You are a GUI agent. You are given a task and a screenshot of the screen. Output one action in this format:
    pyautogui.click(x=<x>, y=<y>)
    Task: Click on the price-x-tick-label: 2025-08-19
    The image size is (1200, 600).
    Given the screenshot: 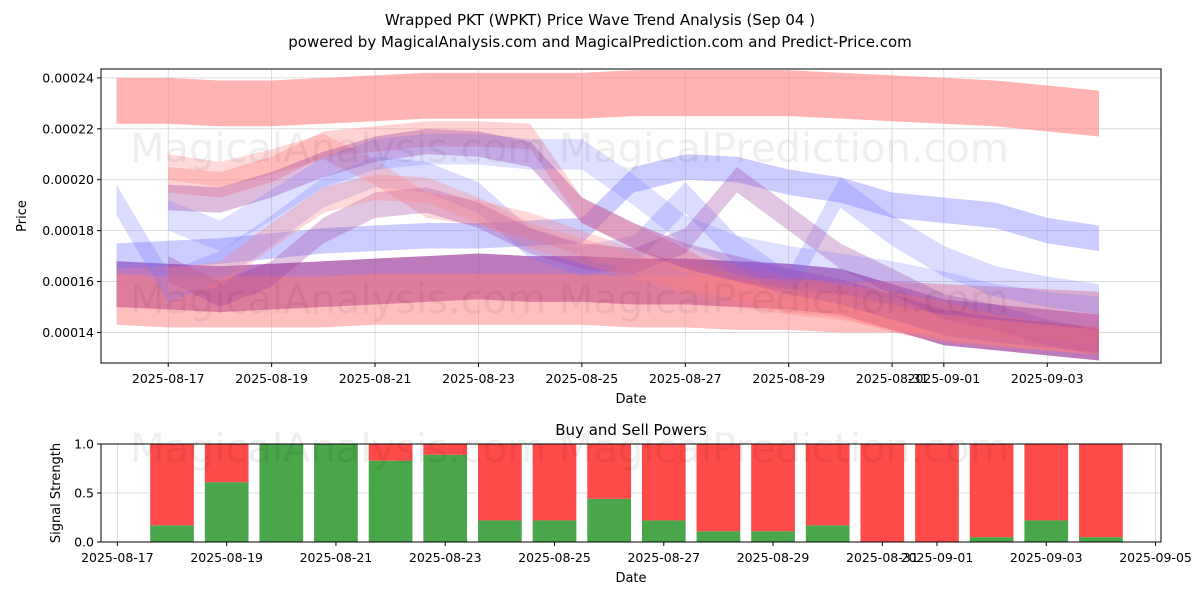 What is the action you would take?
    pyautogui.click(x=271, y=378)
    